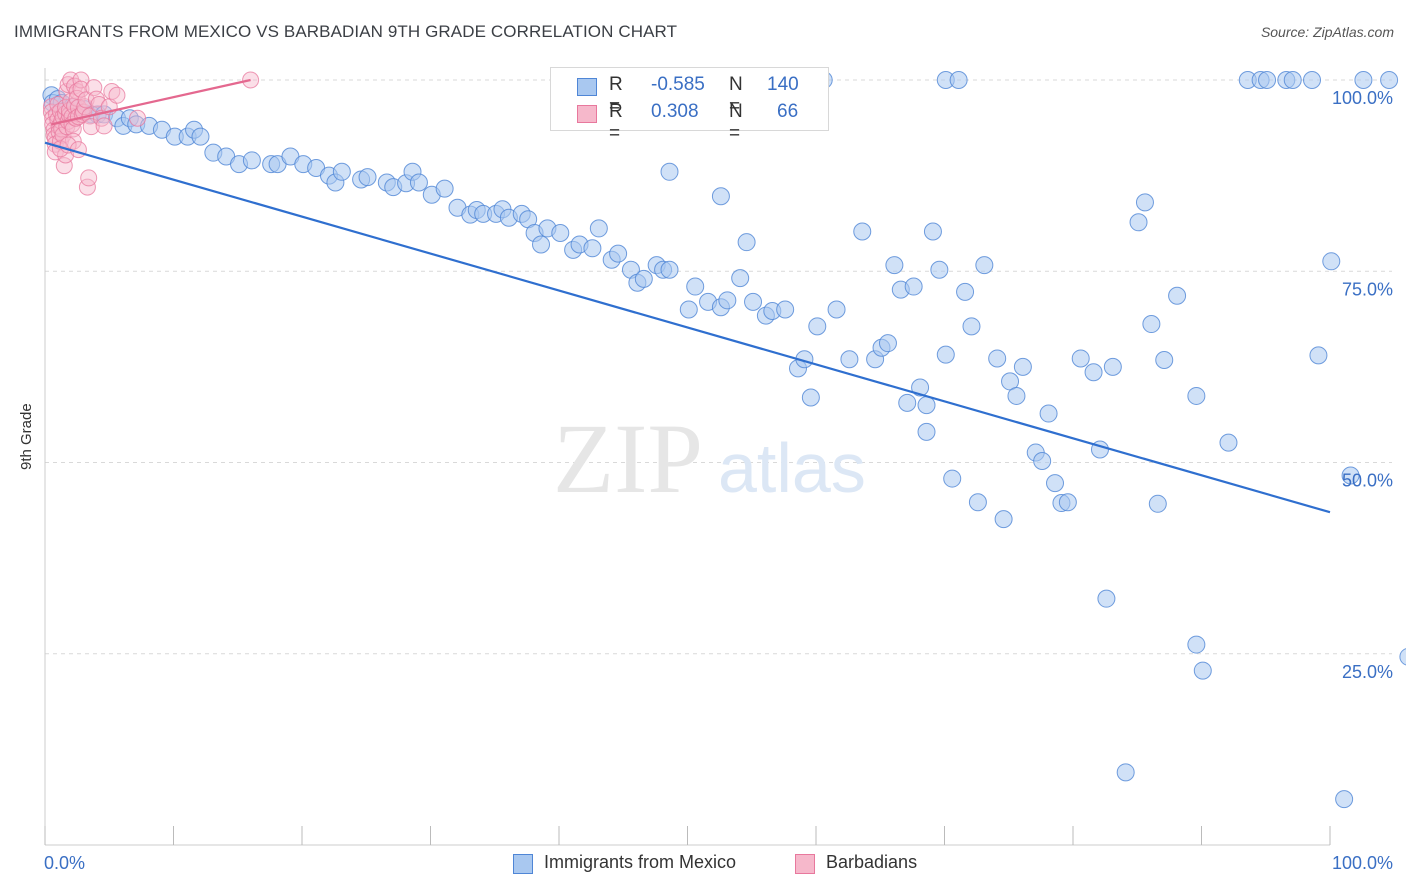 The image size is (1406, 892). What do you see at coordinates (1367, 481) in the screenshot?
I see `y-tick-label: 50.0%` at bounding box center [1367, 481].